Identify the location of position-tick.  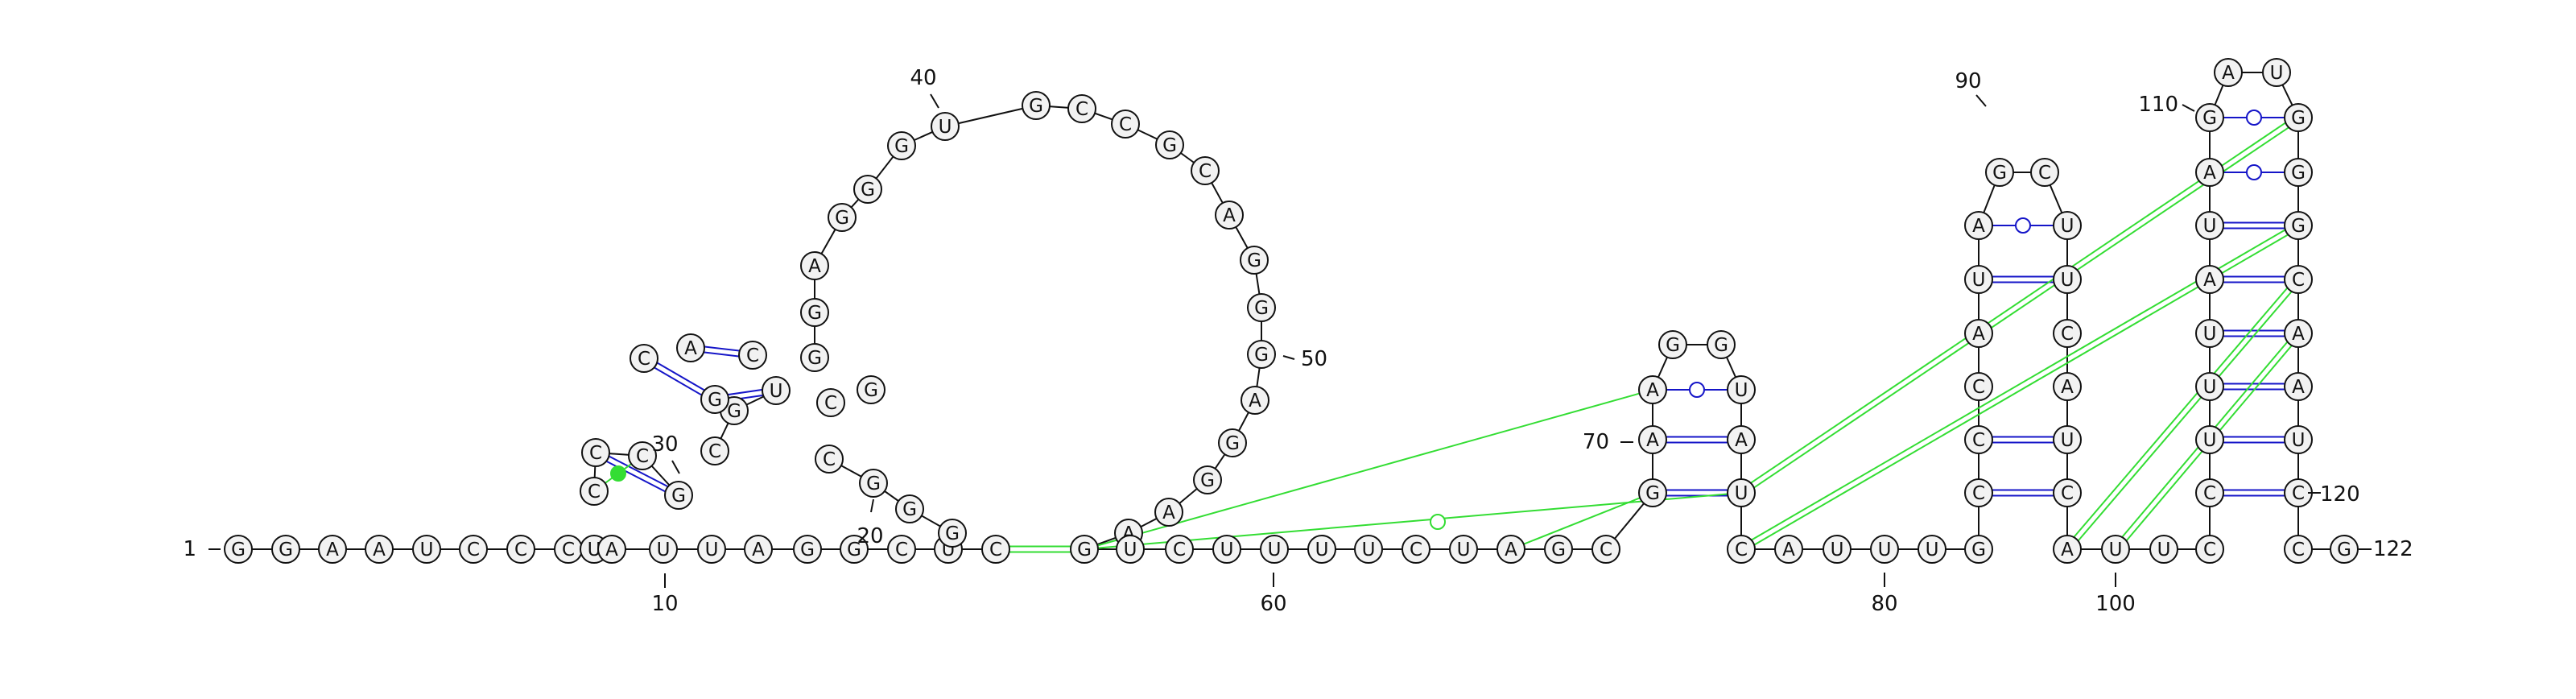
(675, 467).